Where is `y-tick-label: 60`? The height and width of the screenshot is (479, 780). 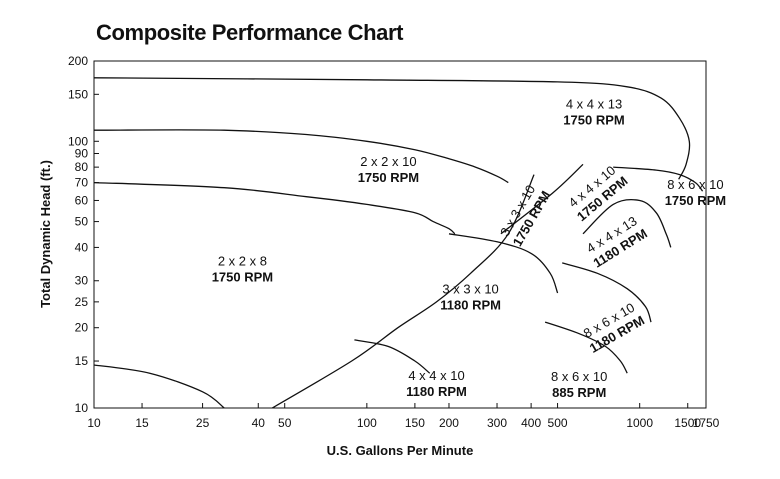 y-tick-label: 60 is located at coordinates (82, 200).